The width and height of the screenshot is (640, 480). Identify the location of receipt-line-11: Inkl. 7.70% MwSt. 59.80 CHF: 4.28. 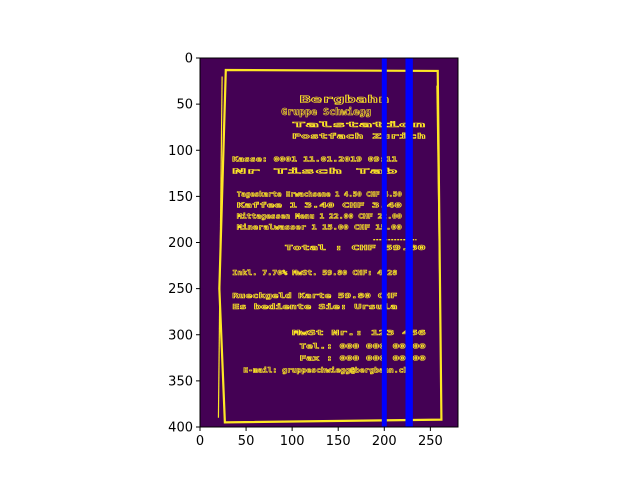
(314, 272).